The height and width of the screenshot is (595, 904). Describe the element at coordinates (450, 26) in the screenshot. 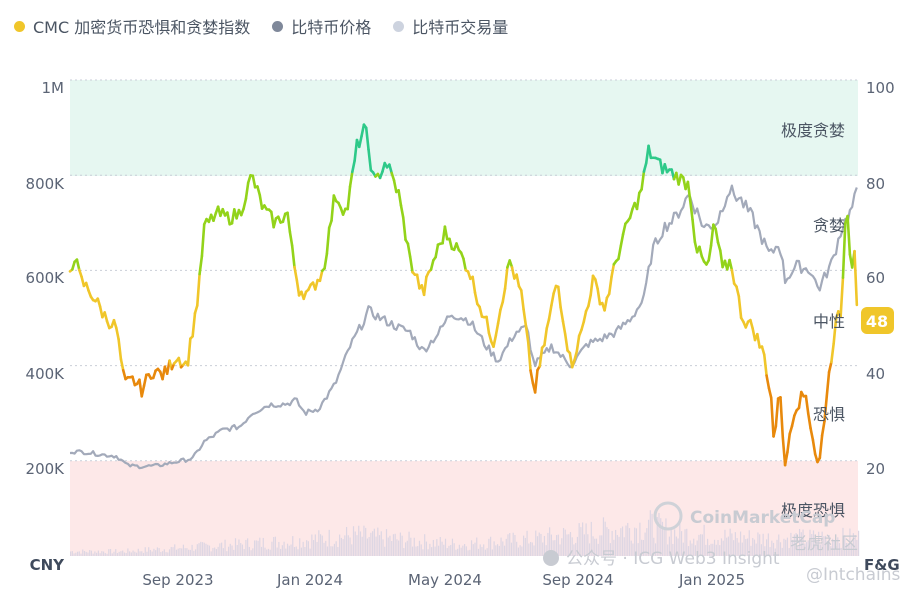

I see `legend-item-btc-volume: 比特币交易量` at that location.